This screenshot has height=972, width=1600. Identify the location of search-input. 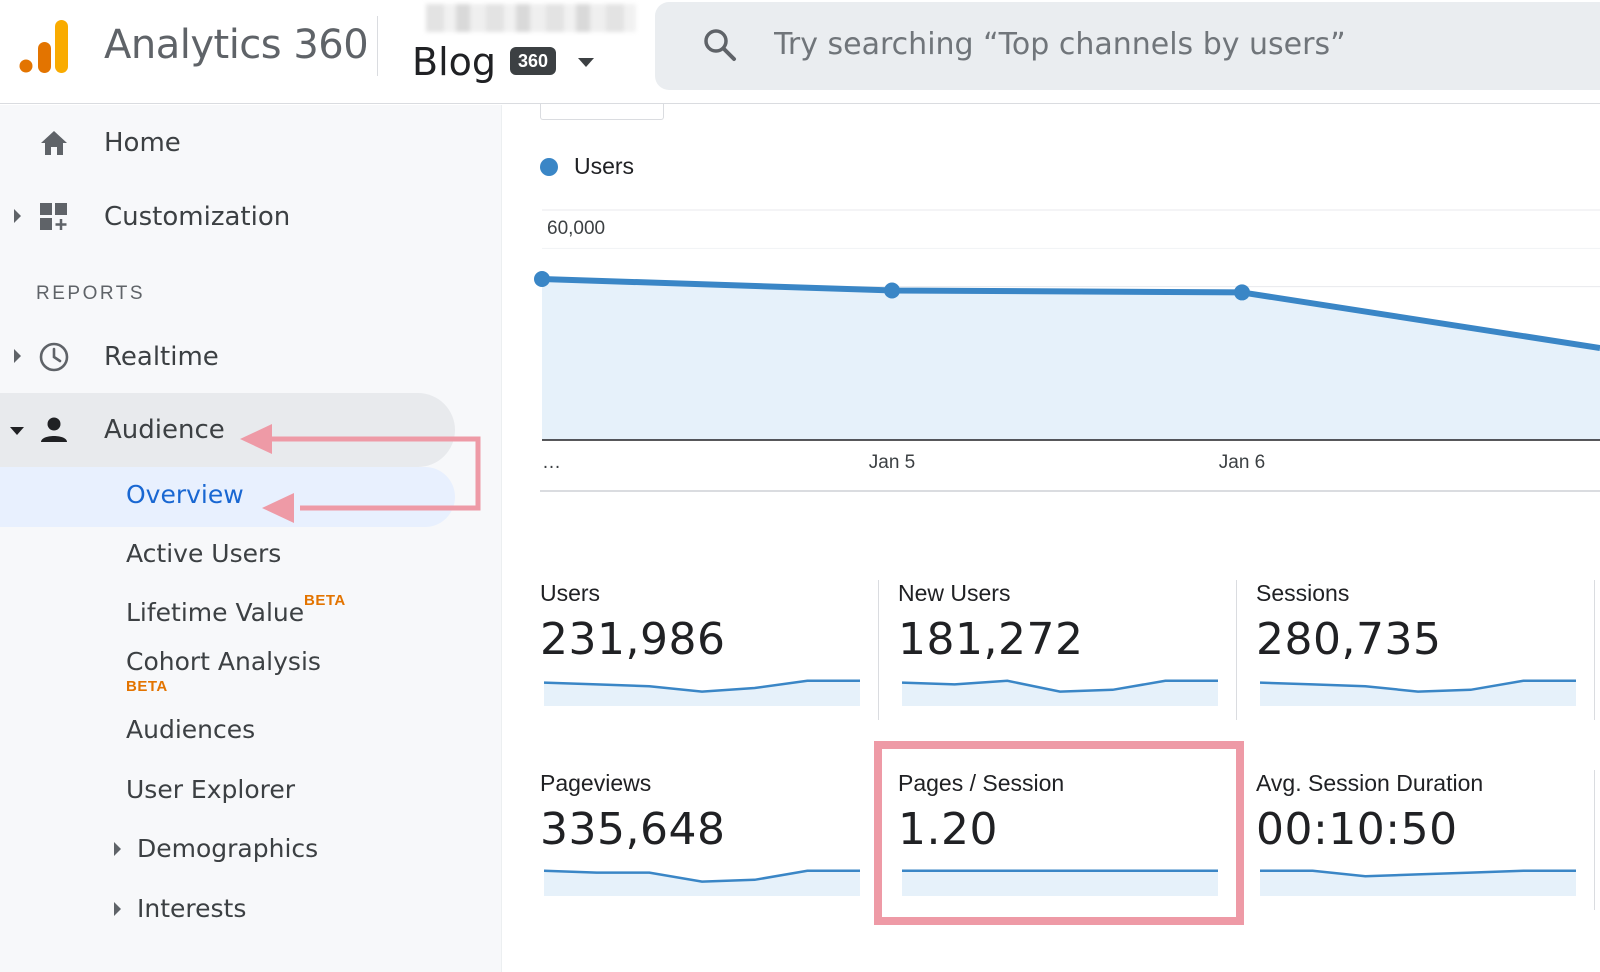
(1174, 44).